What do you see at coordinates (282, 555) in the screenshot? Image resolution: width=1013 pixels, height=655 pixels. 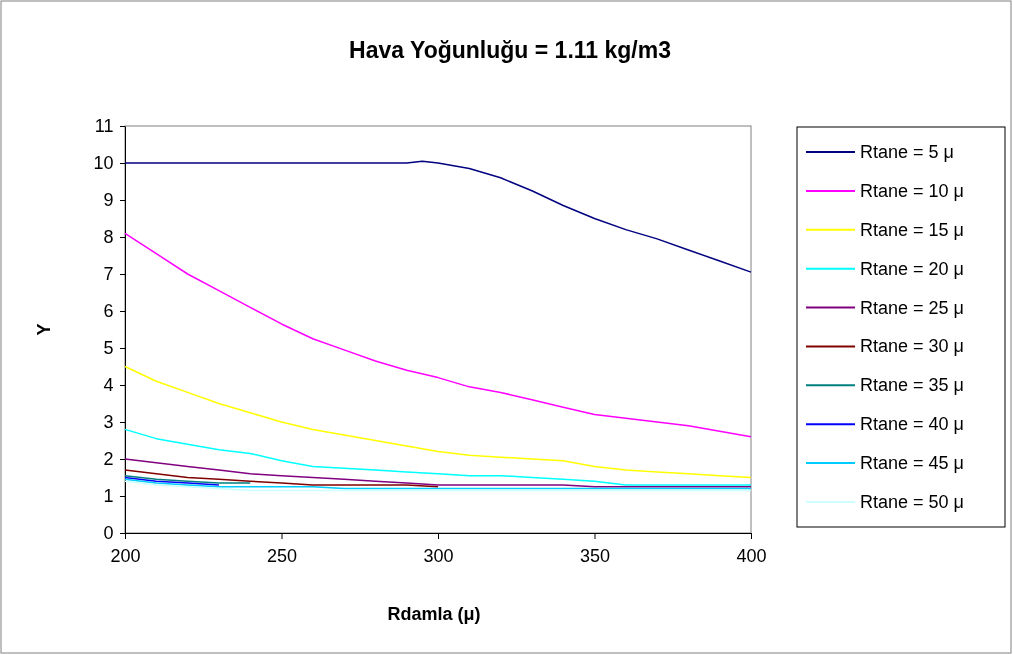 I see `x-tick-label: 250` at bounding box center [282, 555].